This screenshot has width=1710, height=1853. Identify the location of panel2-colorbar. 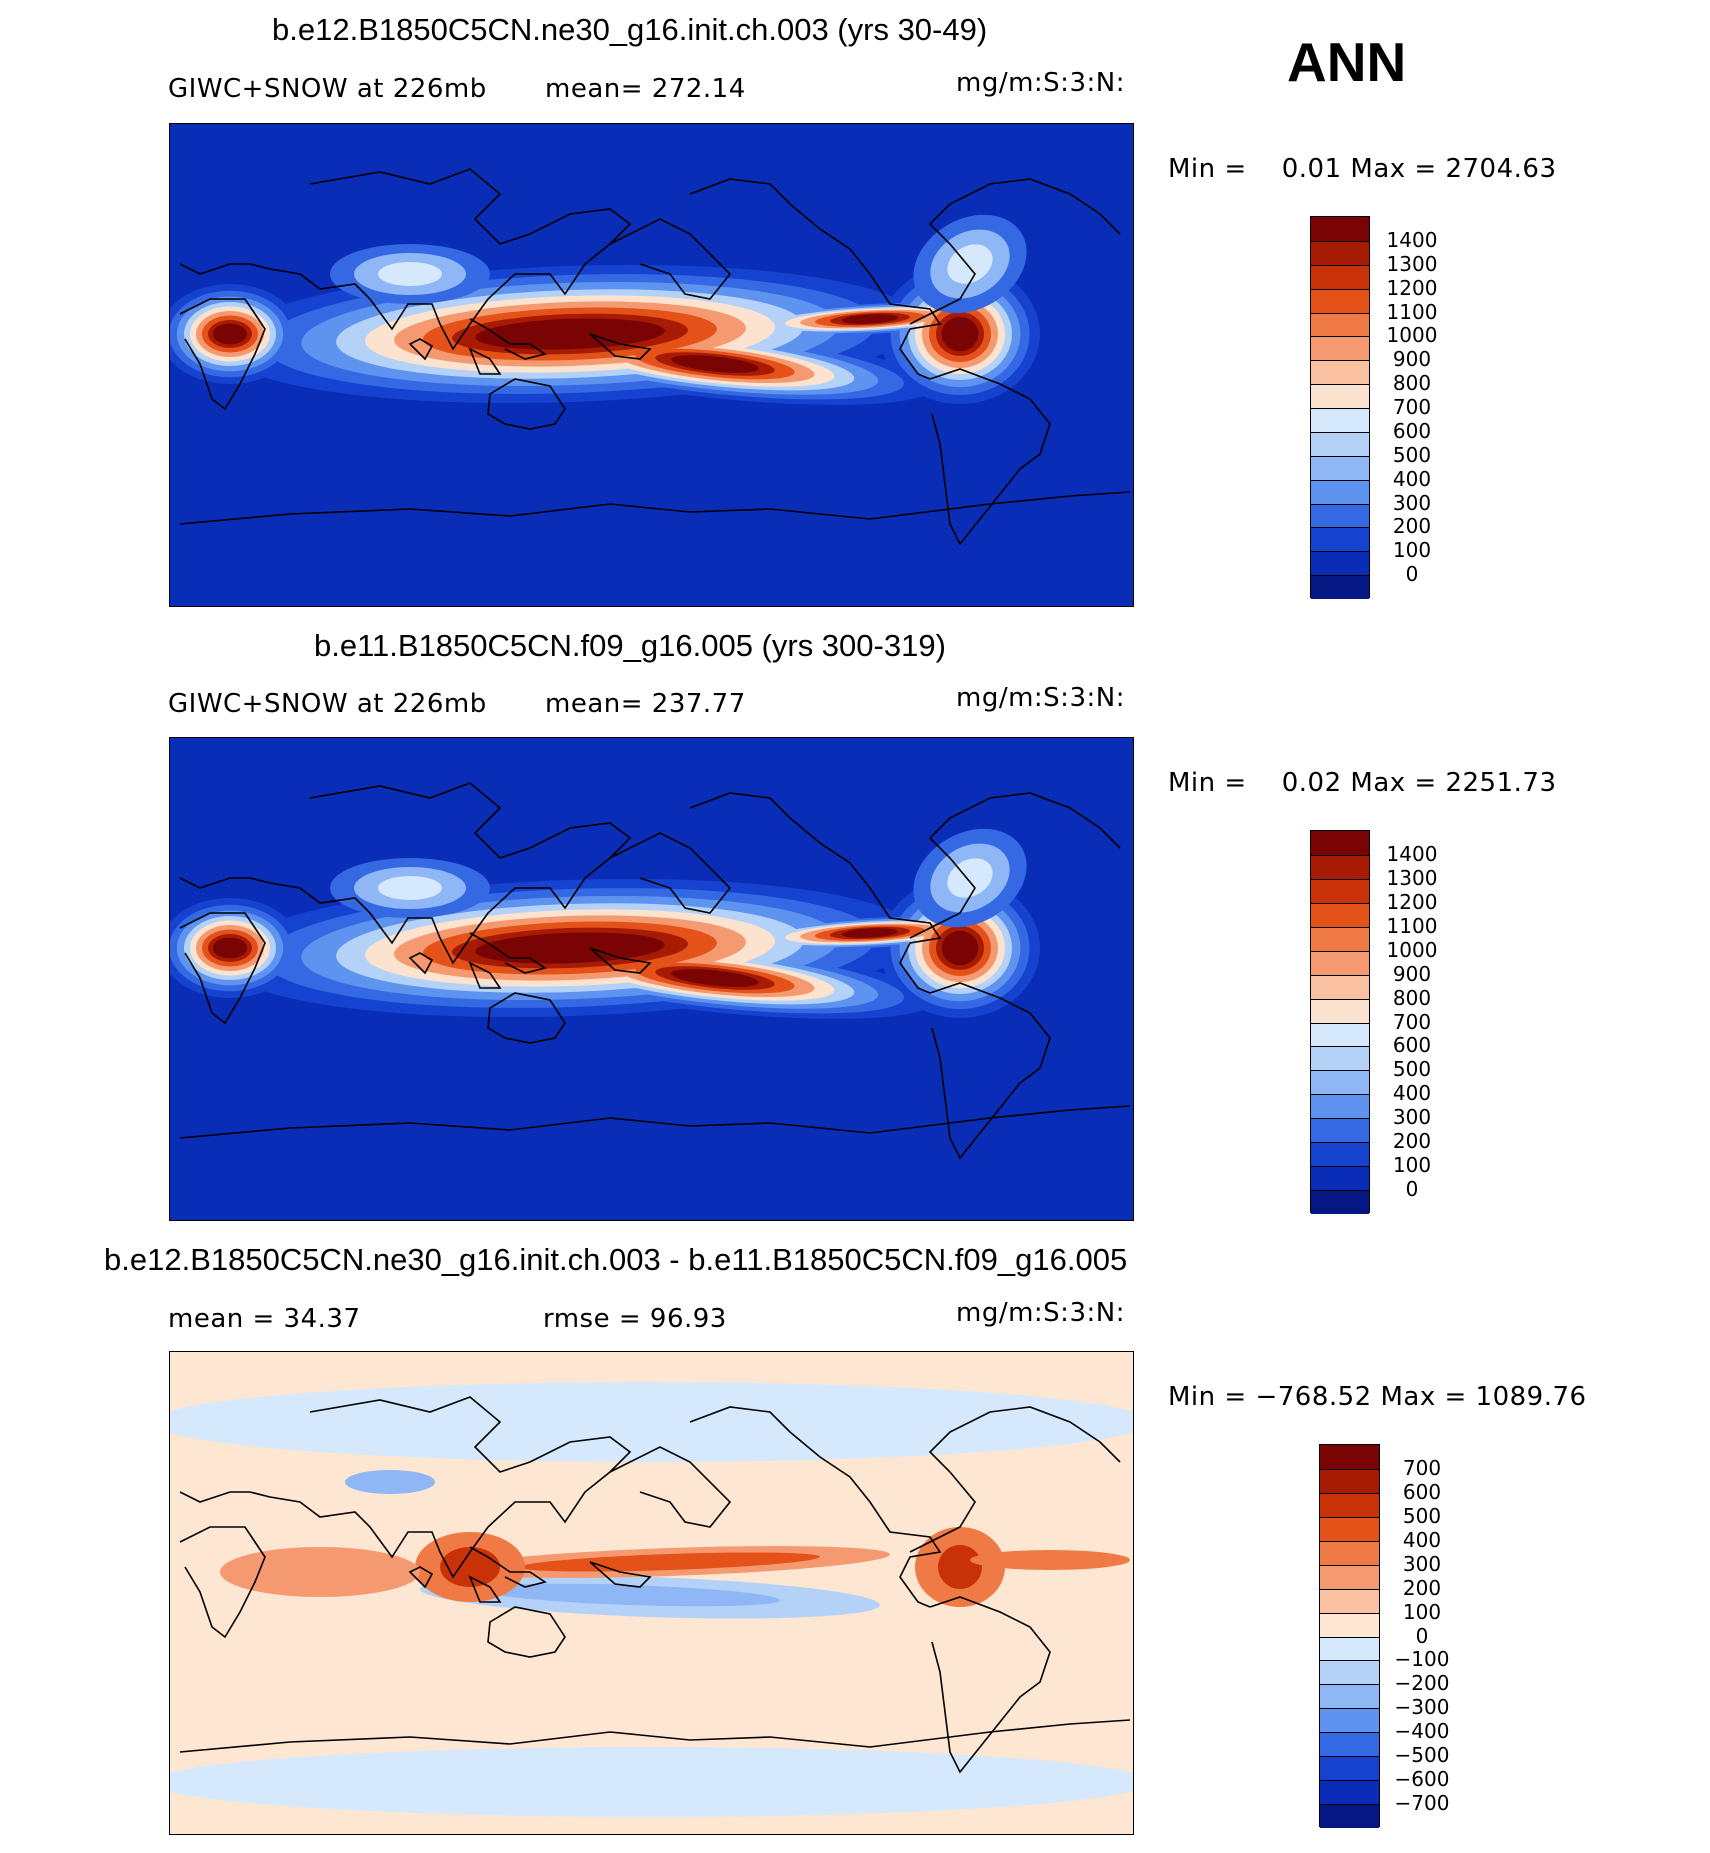
(1340, 1022).